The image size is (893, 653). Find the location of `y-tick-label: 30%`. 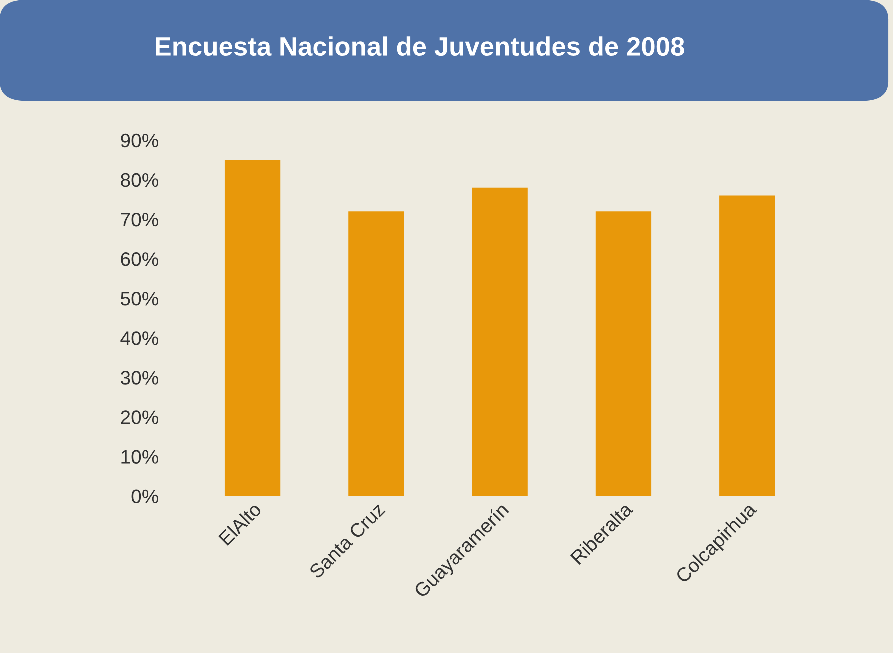

y-tick-label: 30% is located at coordinates (139, 378).